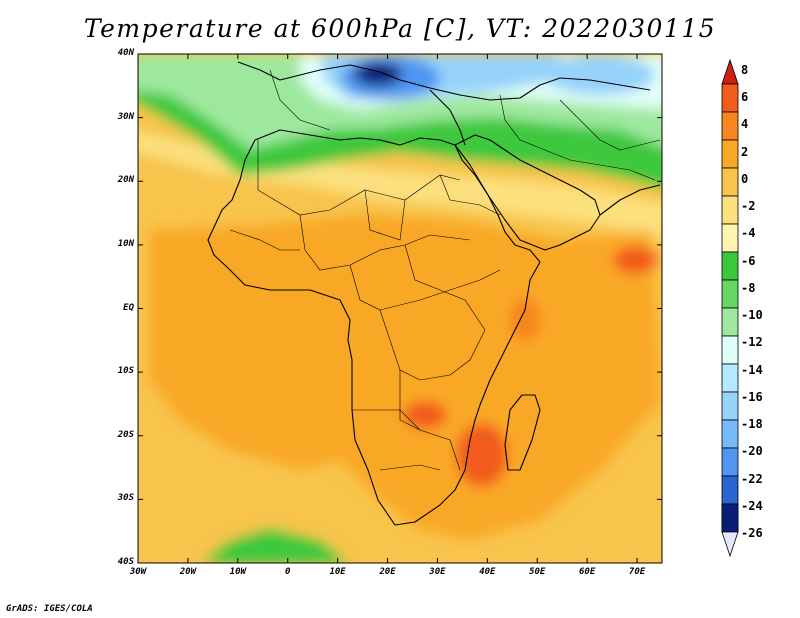  What do you see at coordinates (635, 260) in the screenshot?
I see `warm-core-indian-ocean` at bounding box center [635, 260].